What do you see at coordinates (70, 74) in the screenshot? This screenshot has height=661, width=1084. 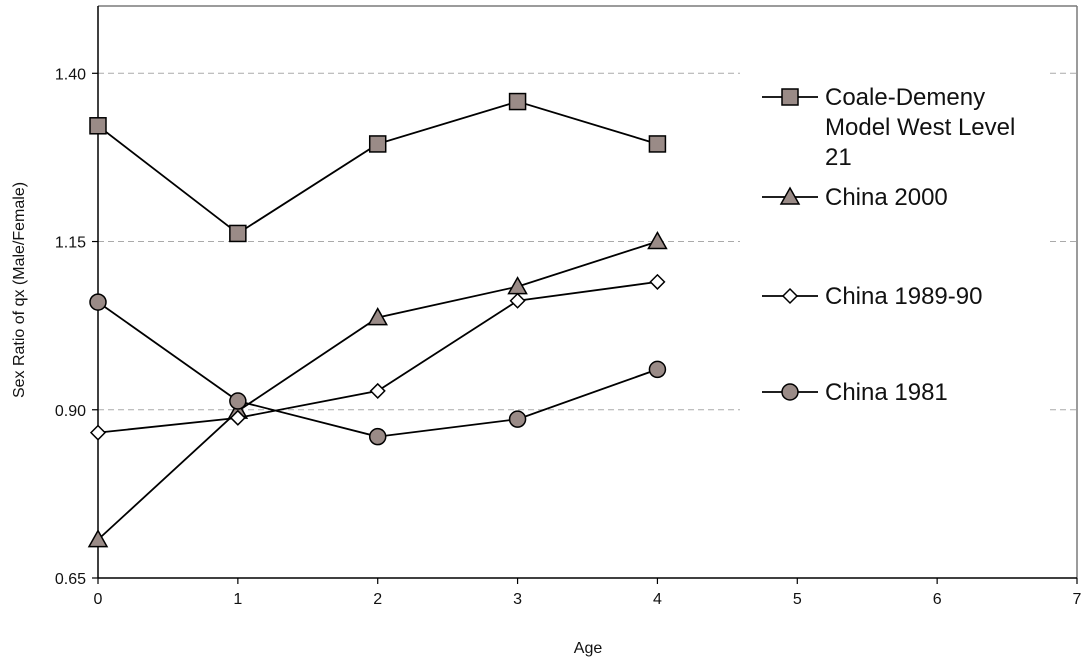 I see `y-tick-label: 1.40` at bounding box center [70, 74].